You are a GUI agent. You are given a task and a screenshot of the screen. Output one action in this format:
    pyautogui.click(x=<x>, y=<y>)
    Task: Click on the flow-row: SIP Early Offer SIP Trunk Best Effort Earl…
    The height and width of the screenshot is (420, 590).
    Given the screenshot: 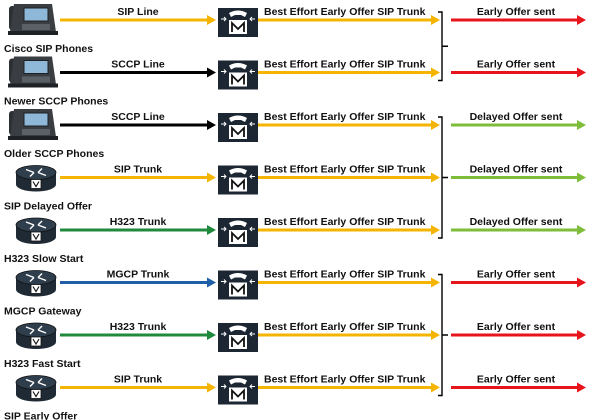 What is the action you would take?
    pyautogui.click(x=295, y=397)
    